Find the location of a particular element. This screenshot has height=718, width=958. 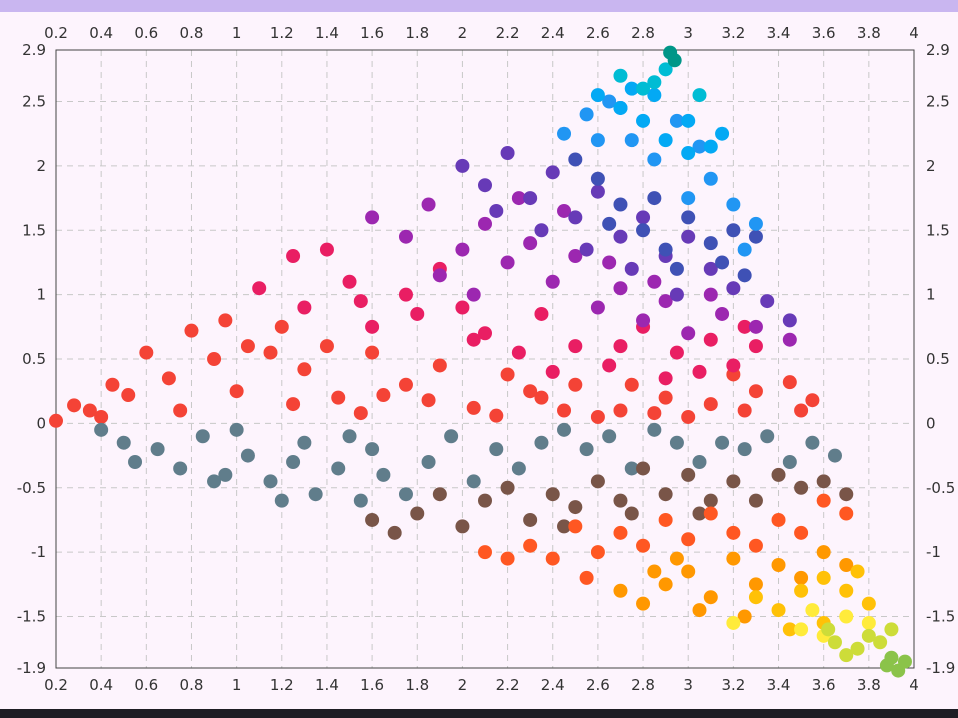

x-tick-label-top: 2.2 is located at coordinates (508, 33).